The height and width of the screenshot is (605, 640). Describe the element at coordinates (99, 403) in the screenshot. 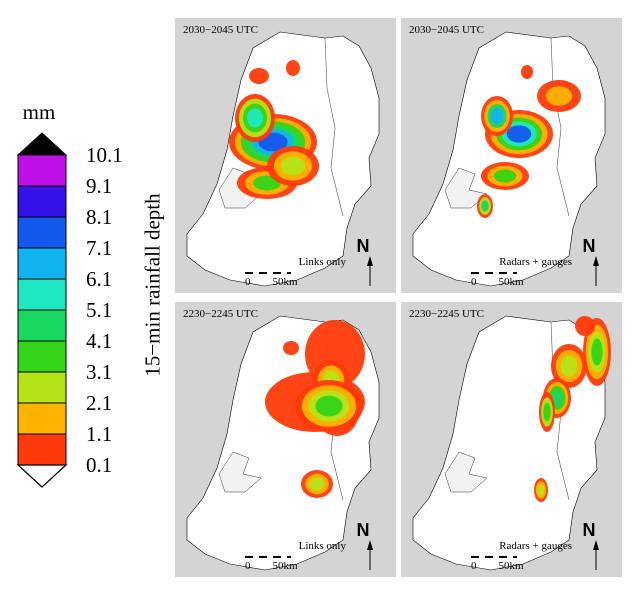

I see `colorbar-tick-label: 2.1` at that location.